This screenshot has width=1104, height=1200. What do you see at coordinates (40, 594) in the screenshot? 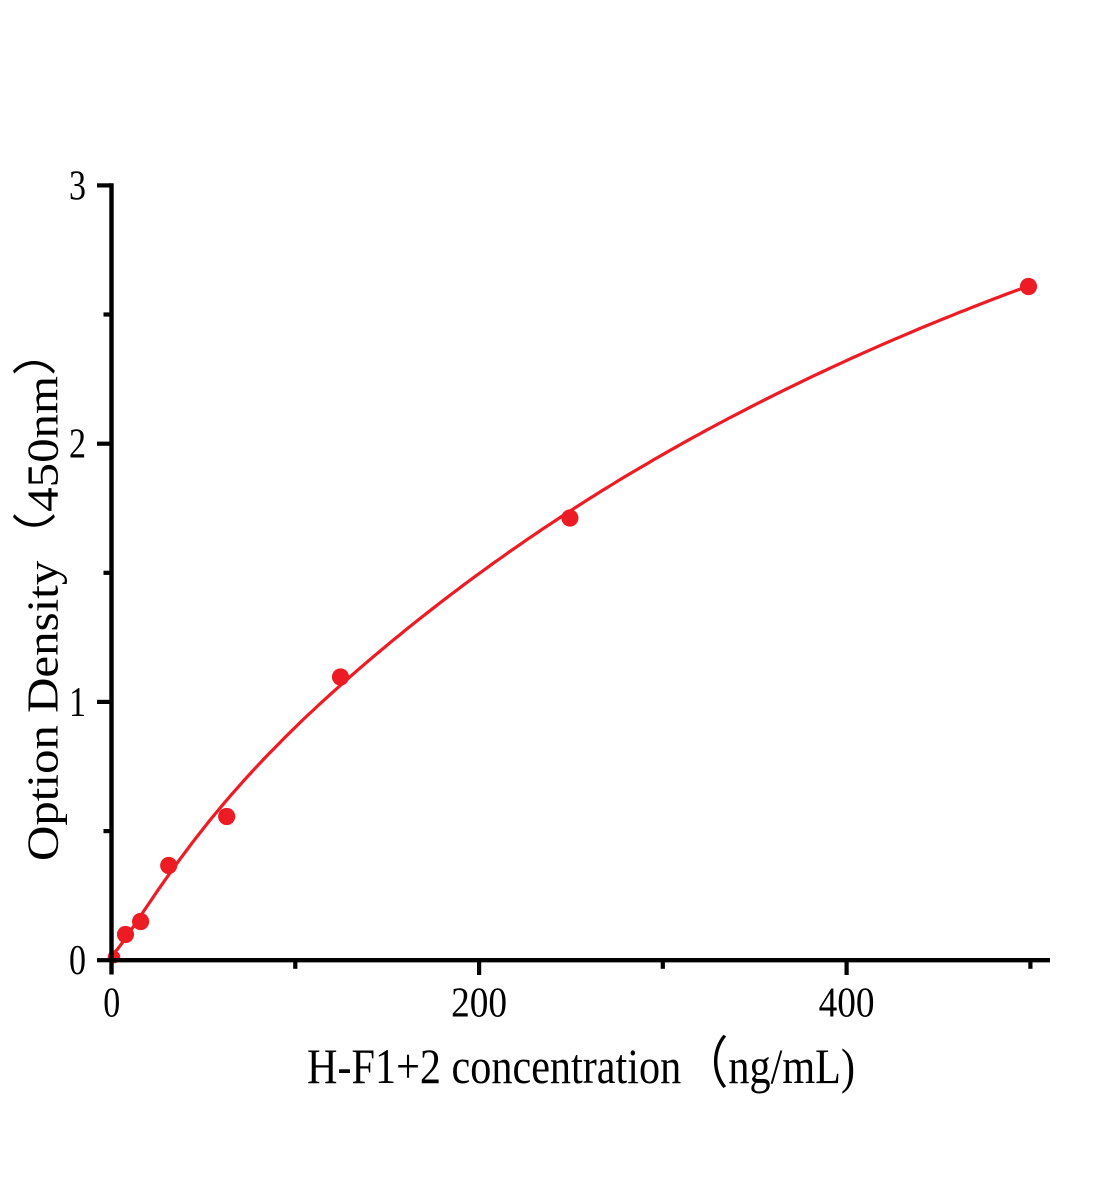
I see `svg-text: Option Density（450nm）` at bounding box center [40, 594].